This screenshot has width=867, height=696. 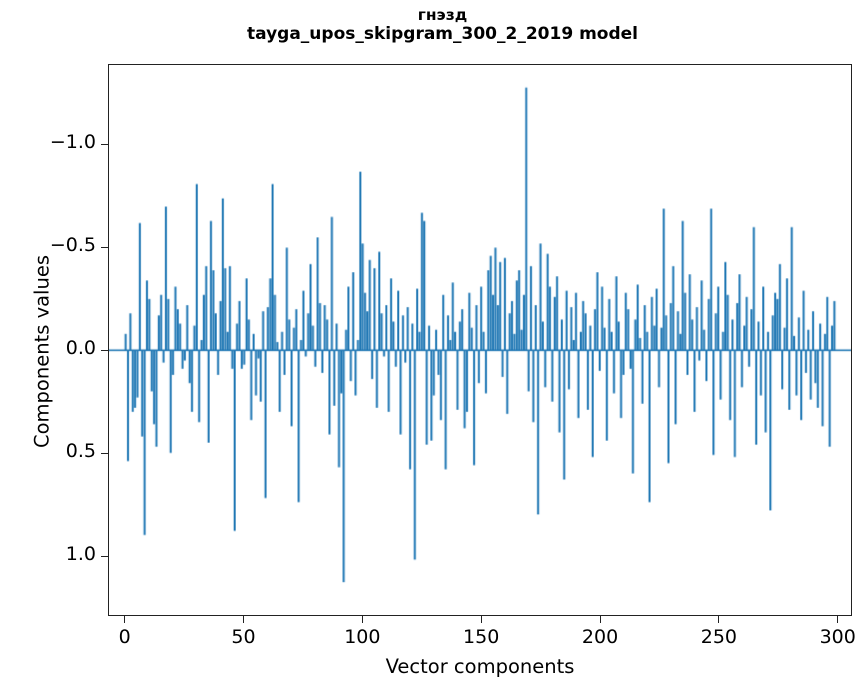 I want to click on y-tick-label: 0.0, so click(x=80, y=348).